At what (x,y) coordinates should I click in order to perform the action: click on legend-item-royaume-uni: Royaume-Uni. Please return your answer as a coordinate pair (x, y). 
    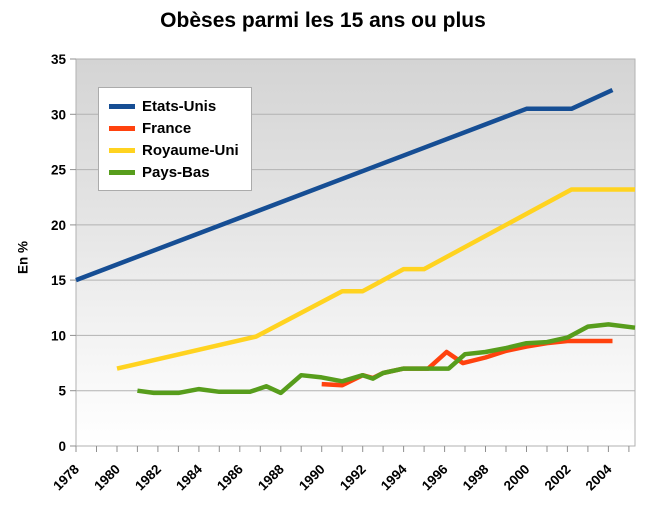
    Looking at the image, I should click on (174, 150).